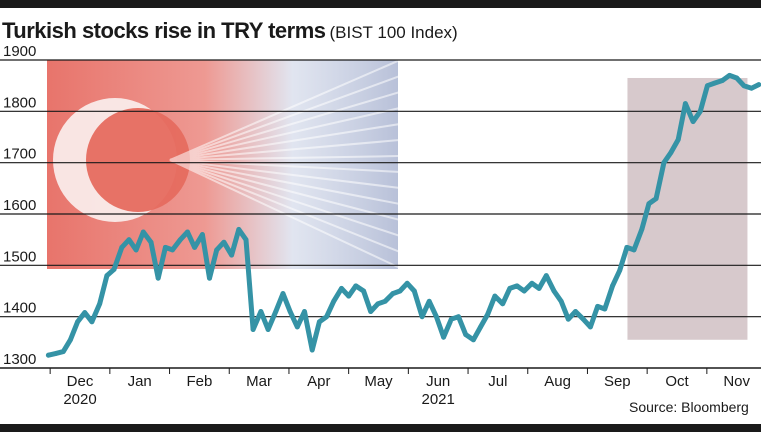  I want to click on chart-subtitle: (BIST 100 Index), so click(393, 32).